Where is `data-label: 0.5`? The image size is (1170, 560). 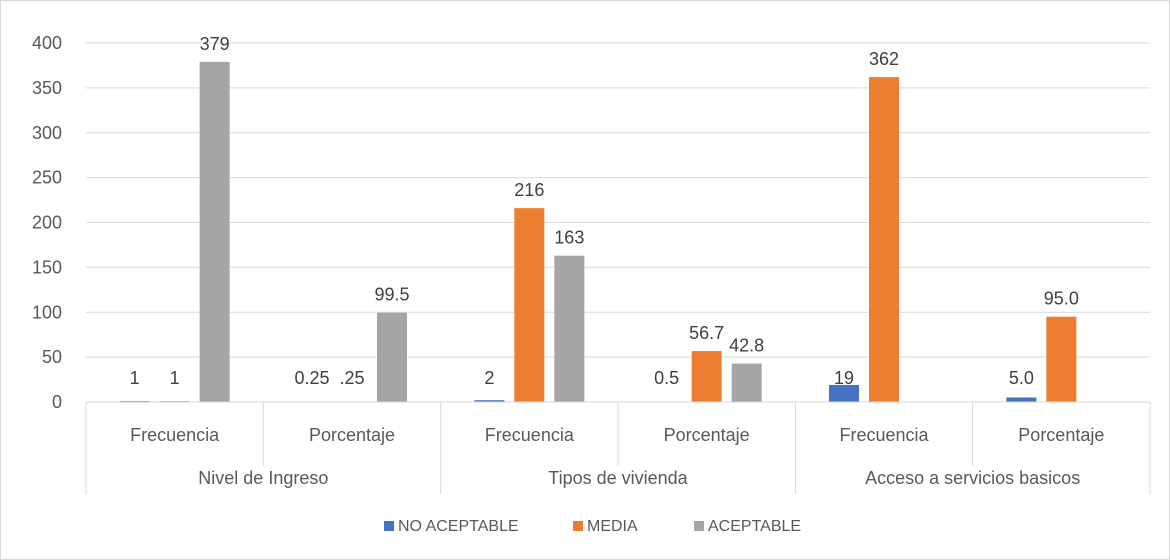 data-label: 0.5 is located at coordinates (666, 378).